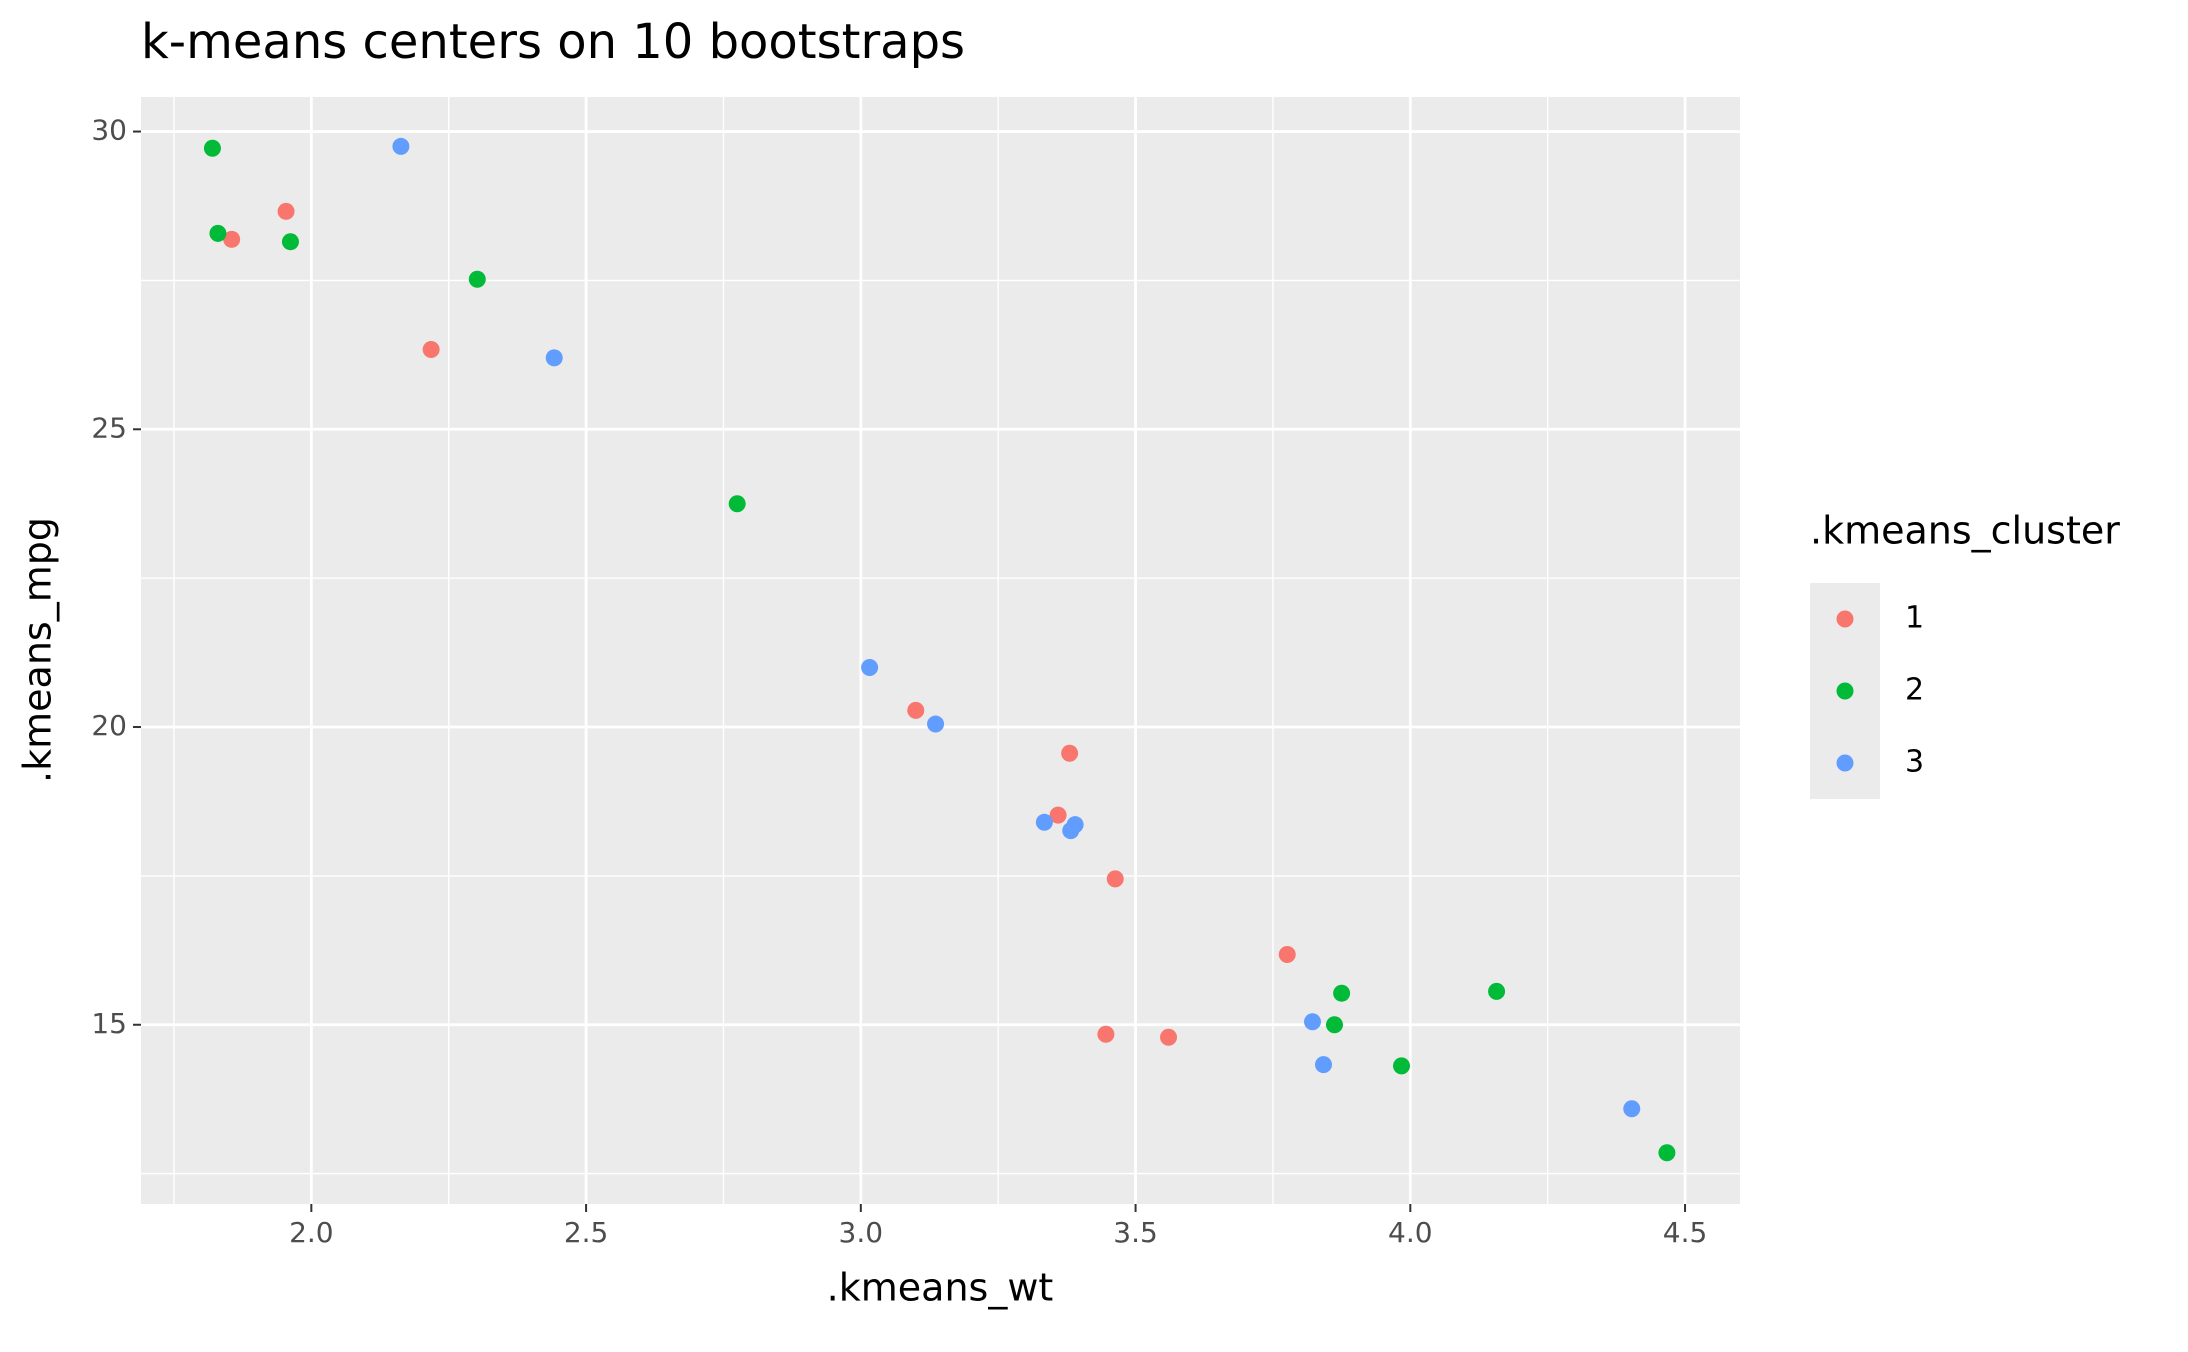  What do you see at coordinates (109, 1023) in the screenshot?
I see `y-tick-label: 15` at bounding box center [109, 1023].